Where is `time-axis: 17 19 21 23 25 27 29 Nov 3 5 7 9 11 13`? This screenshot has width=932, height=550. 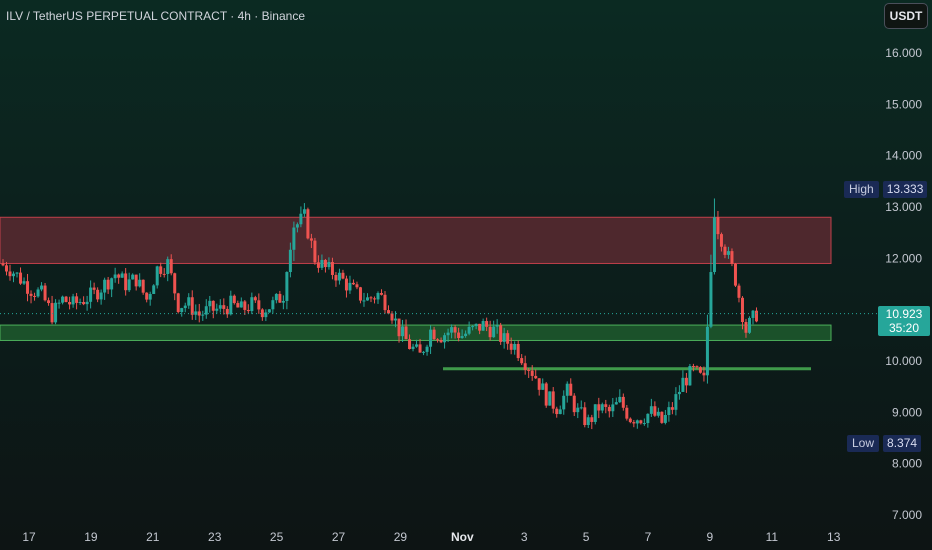 time-axis: 17 19 21 23 25 27 29 Nov 3 5 7 9 11 13 is located at coordinates (431, 537).